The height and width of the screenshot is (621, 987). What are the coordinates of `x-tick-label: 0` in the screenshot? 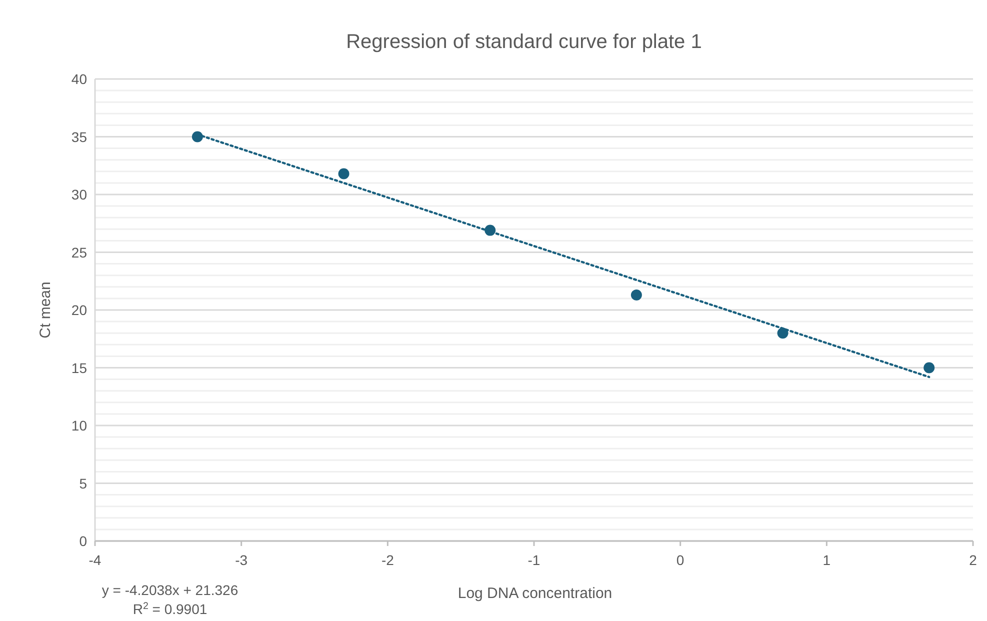 It's located at (680, 560).